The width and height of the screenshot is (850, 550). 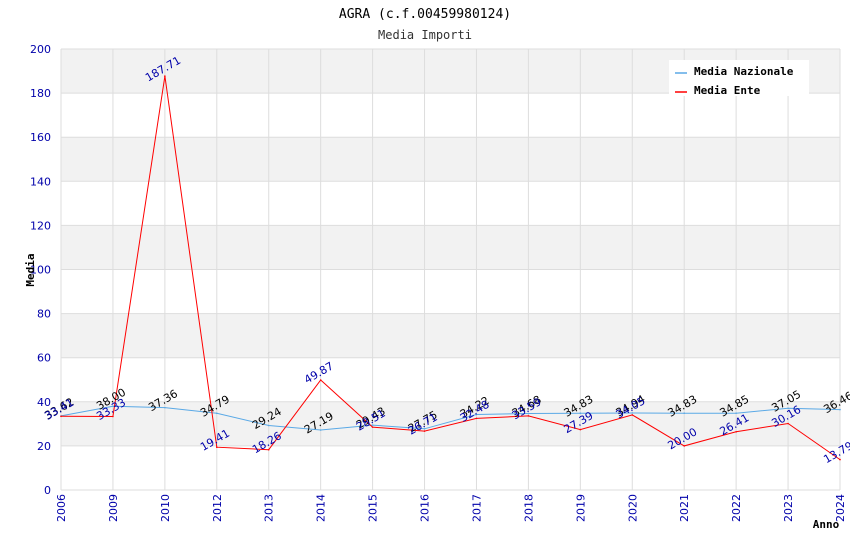 What do you see at coordinates (425, 35) in the screenshot?
I see `chart-subtitle: Media Importi` at bounding box center [425, 35].